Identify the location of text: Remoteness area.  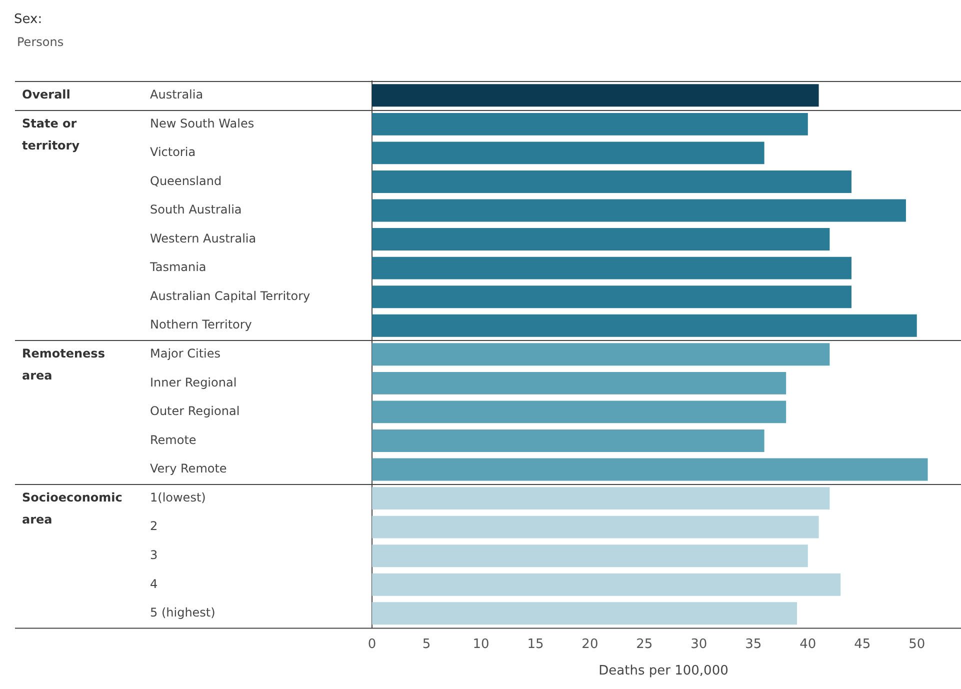
(63, 364).